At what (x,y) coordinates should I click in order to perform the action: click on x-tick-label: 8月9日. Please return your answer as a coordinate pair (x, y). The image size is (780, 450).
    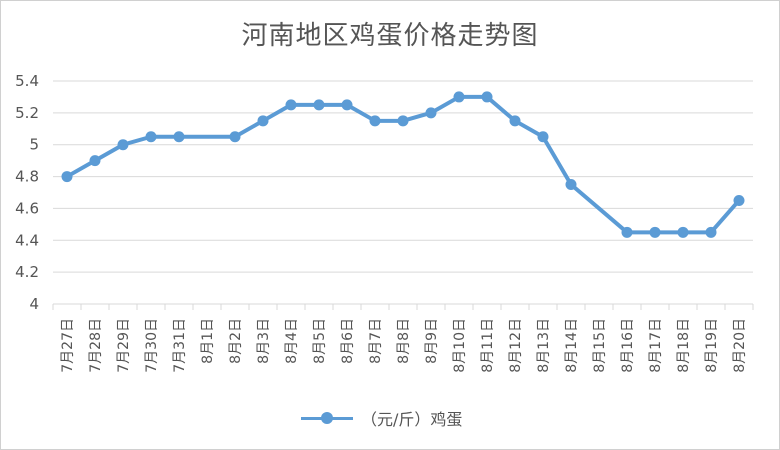
    Looking at the image, I should click on (432, 341).